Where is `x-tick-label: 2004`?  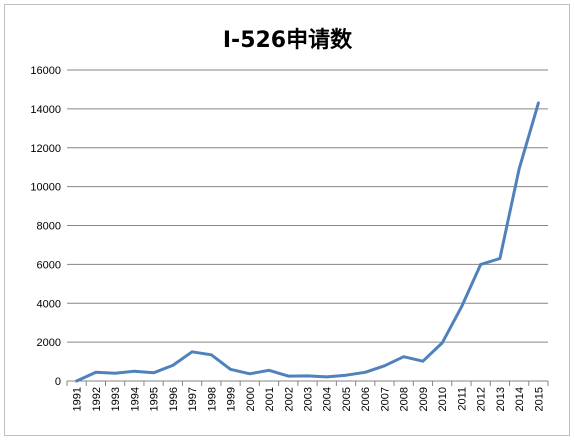 x-tick-label: 2004 is located at coordinates (328, 399).